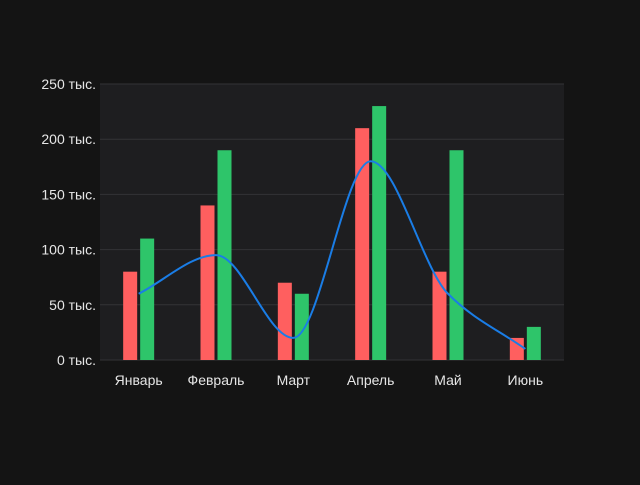  What do you see at coordinates (526, 380) in the screenshot?
I see `x-tick-label: Июнь` at bounding box center [526, 380].